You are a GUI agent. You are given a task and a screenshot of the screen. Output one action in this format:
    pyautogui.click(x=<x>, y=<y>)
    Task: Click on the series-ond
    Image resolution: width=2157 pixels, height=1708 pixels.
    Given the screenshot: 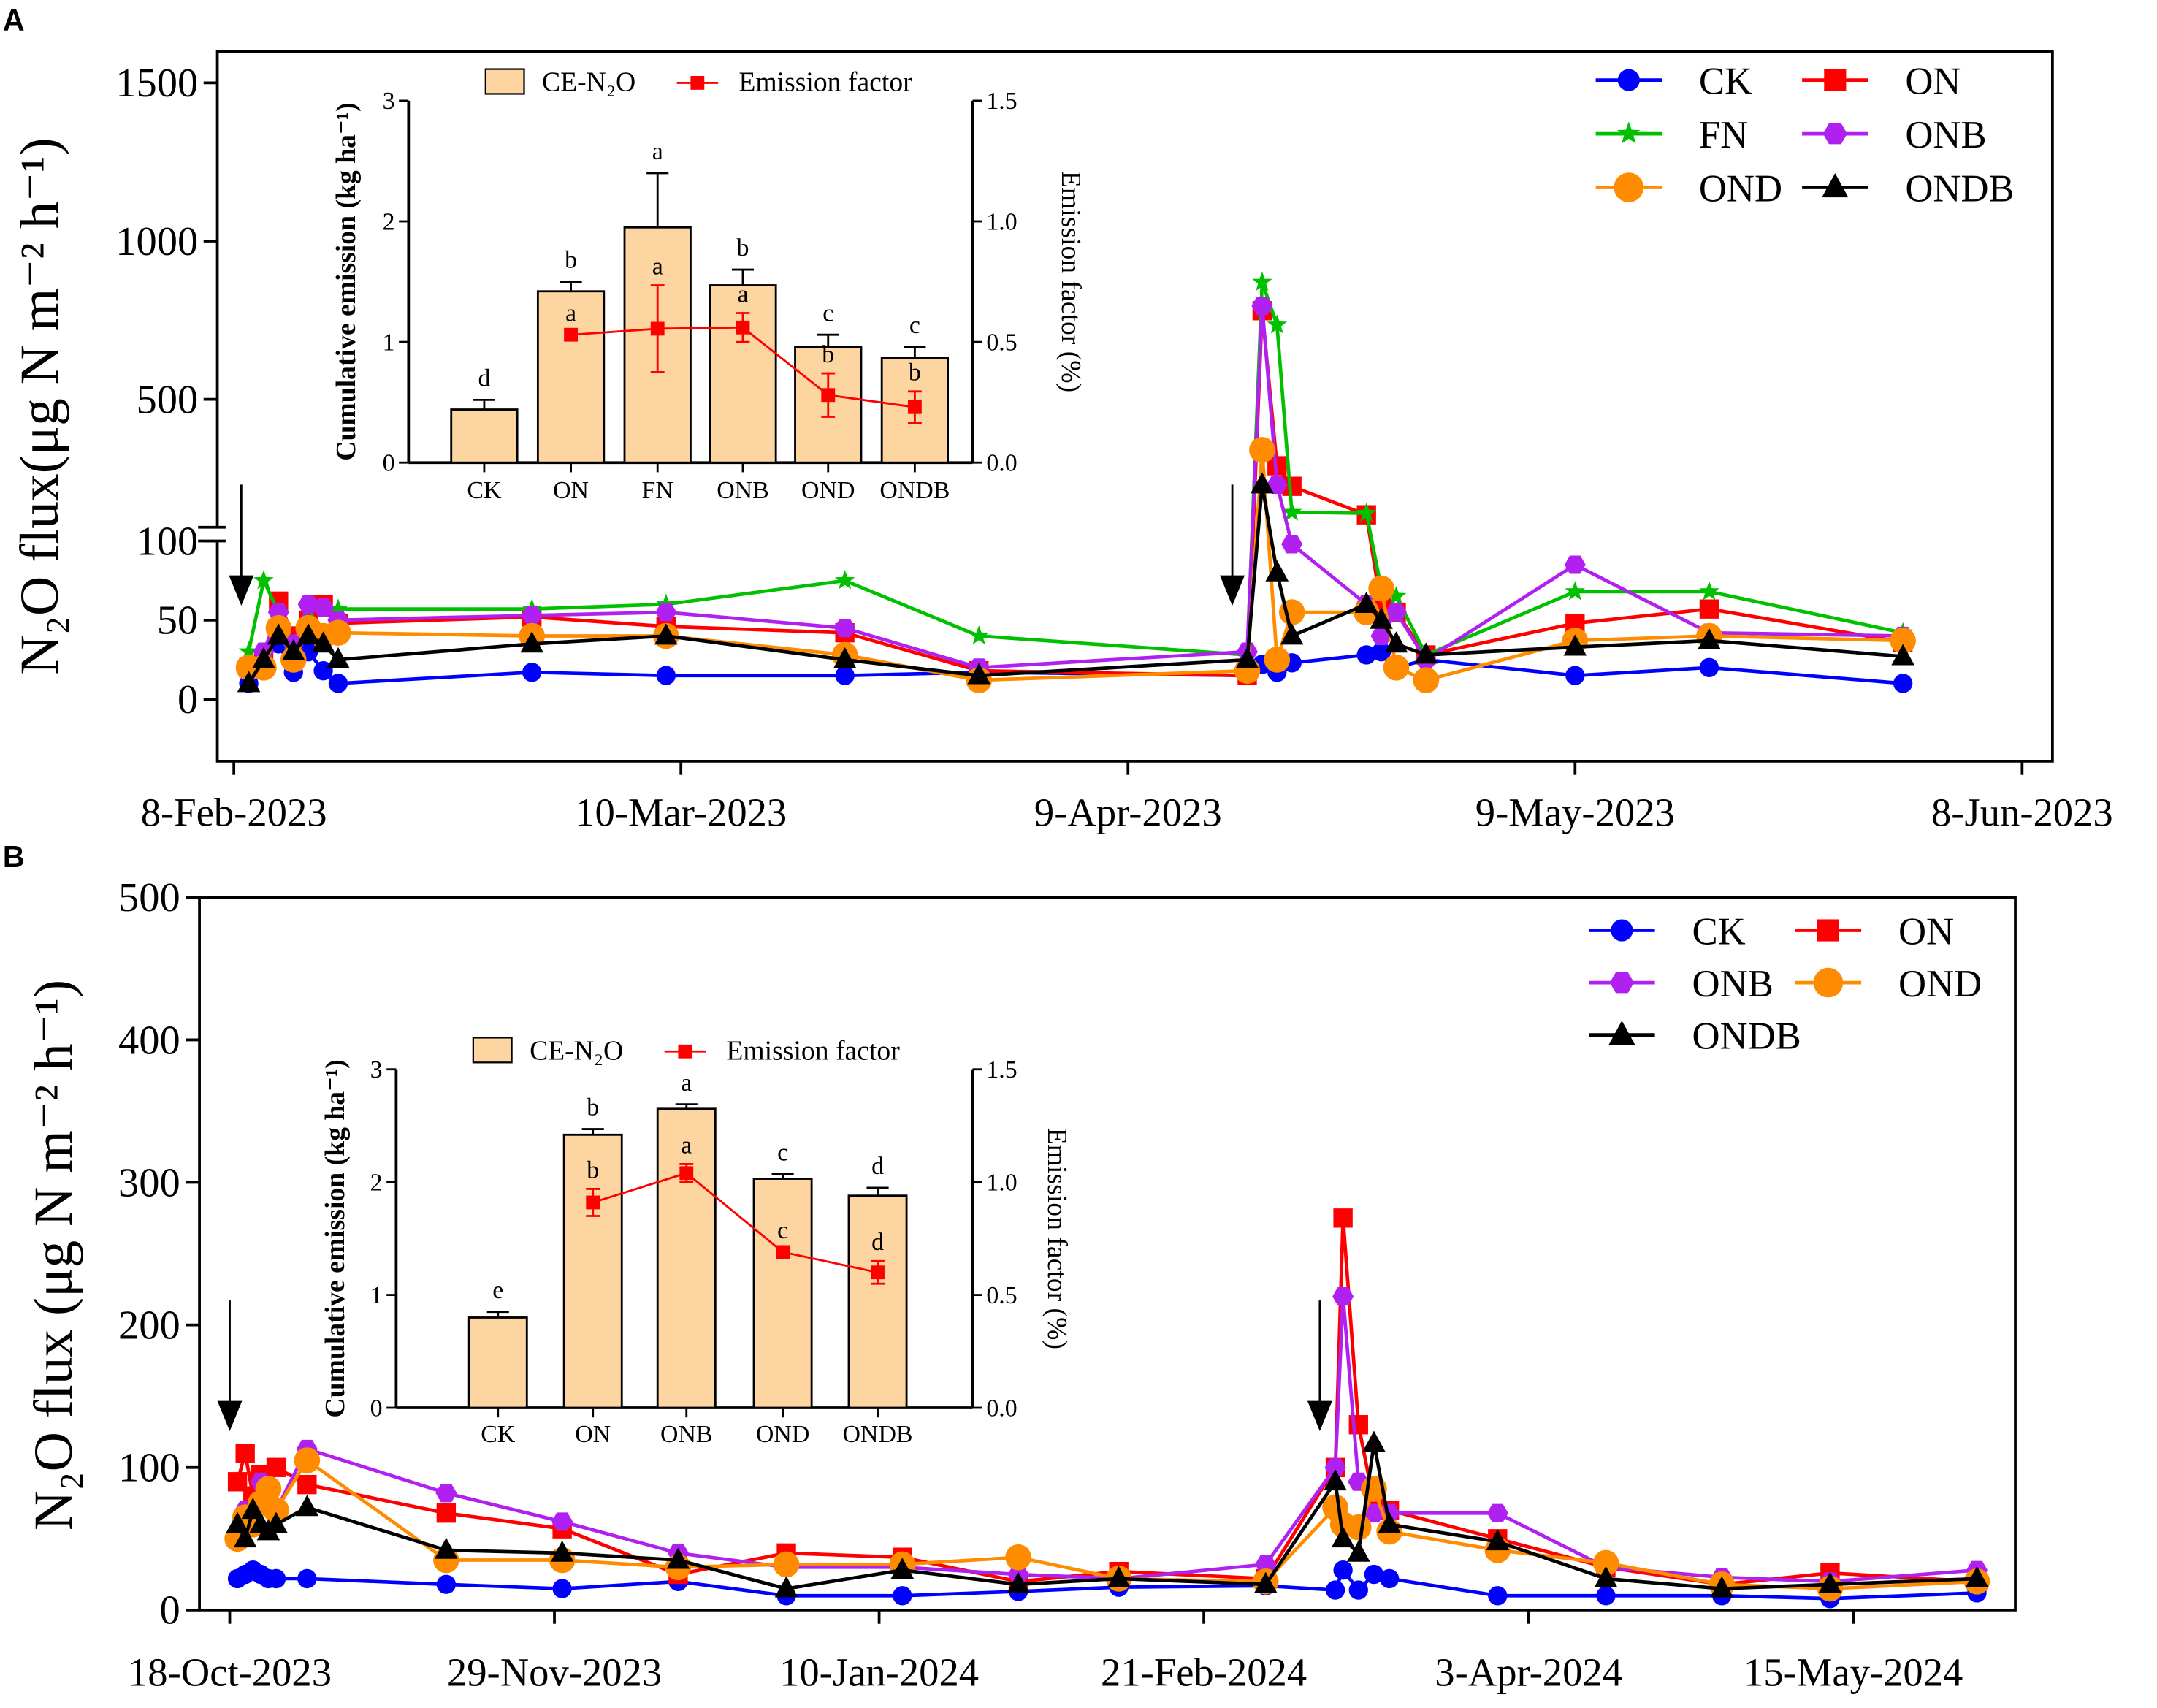 What is the action you would take?
    pyautogui.click(x=1075, y=565)
    